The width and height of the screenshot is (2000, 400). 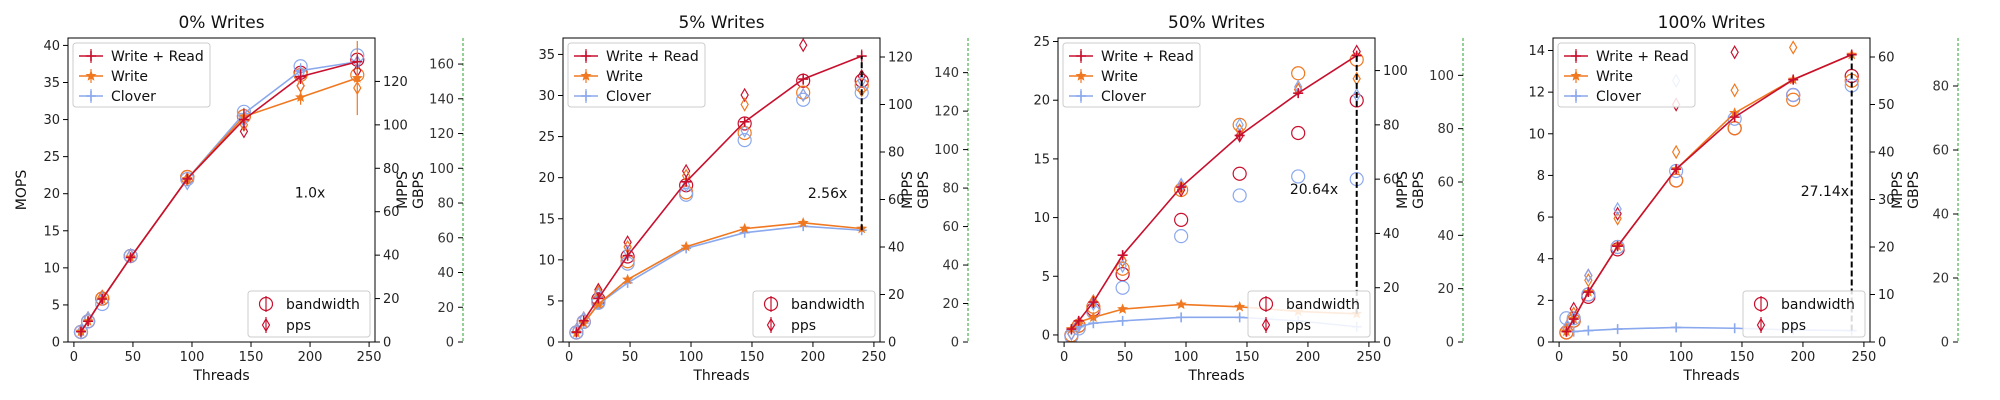 I want to click on x-tick-label: 150, so click(x=752, y=357).